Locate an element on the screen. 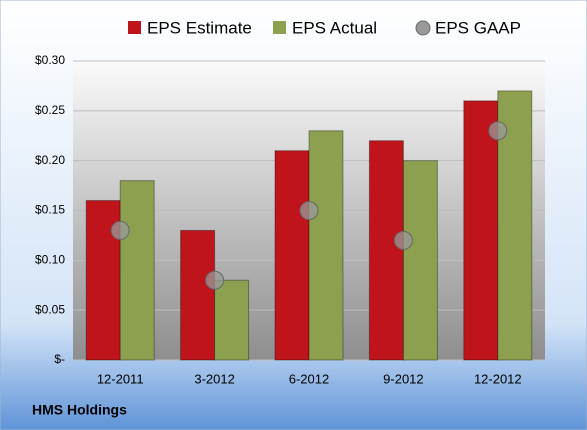 The height and width of the screenshot is (430, 587). x-tick-label: 9-2012 is located at coordinates (403, 378).